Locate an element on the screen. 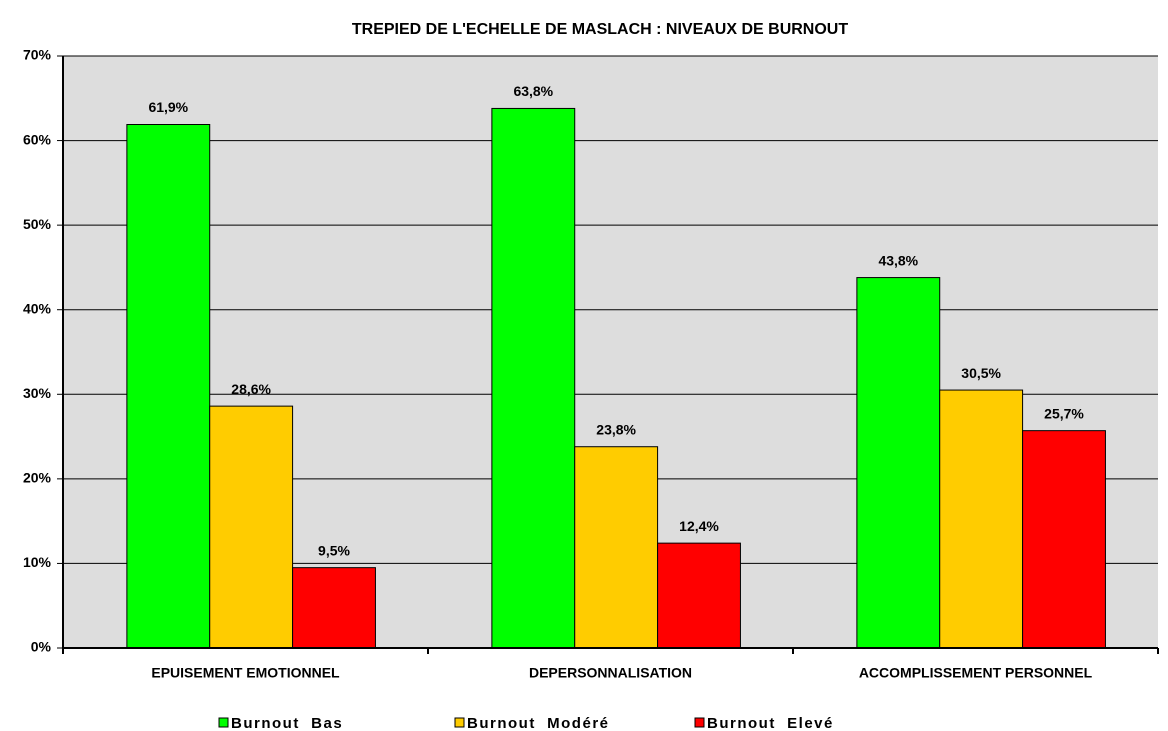  y-tick-label: 0% is located at coordinates (41, 647).